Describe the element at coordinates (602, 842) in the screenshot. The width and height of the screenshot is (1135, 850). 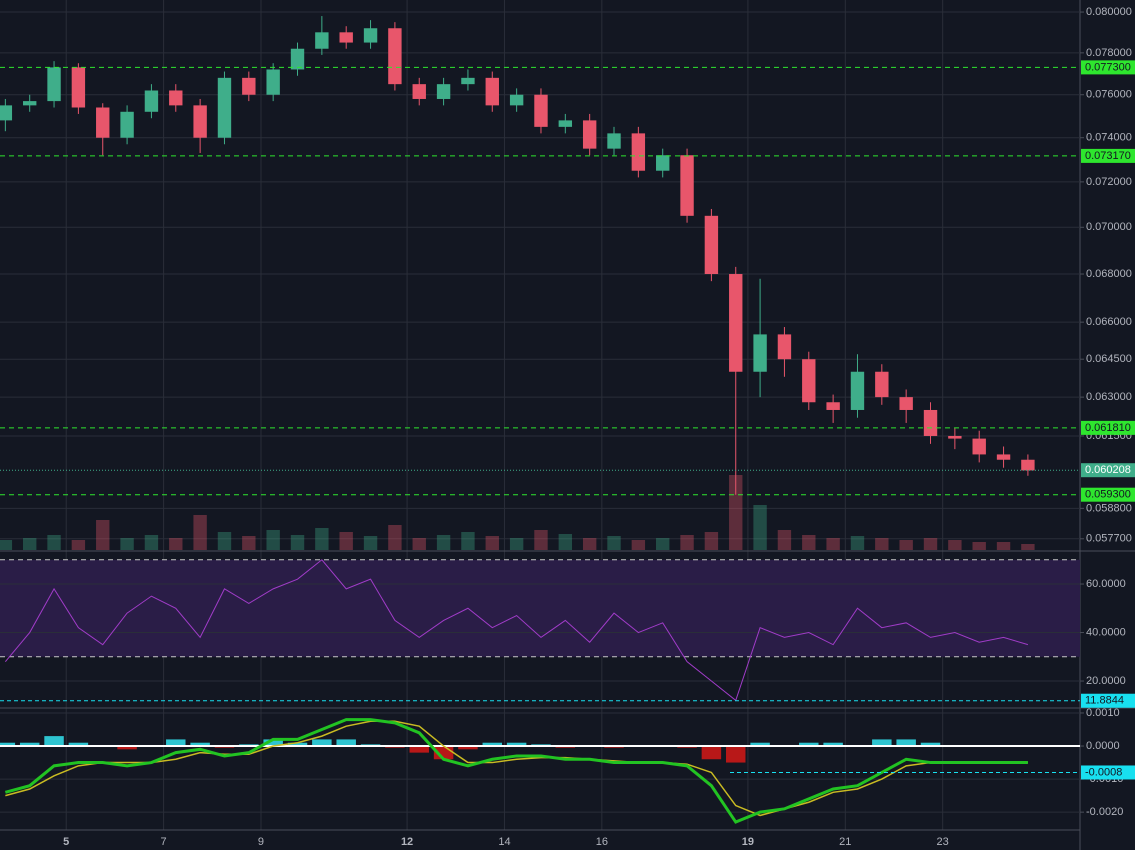
I see `x-tick-label: 16` at that location.